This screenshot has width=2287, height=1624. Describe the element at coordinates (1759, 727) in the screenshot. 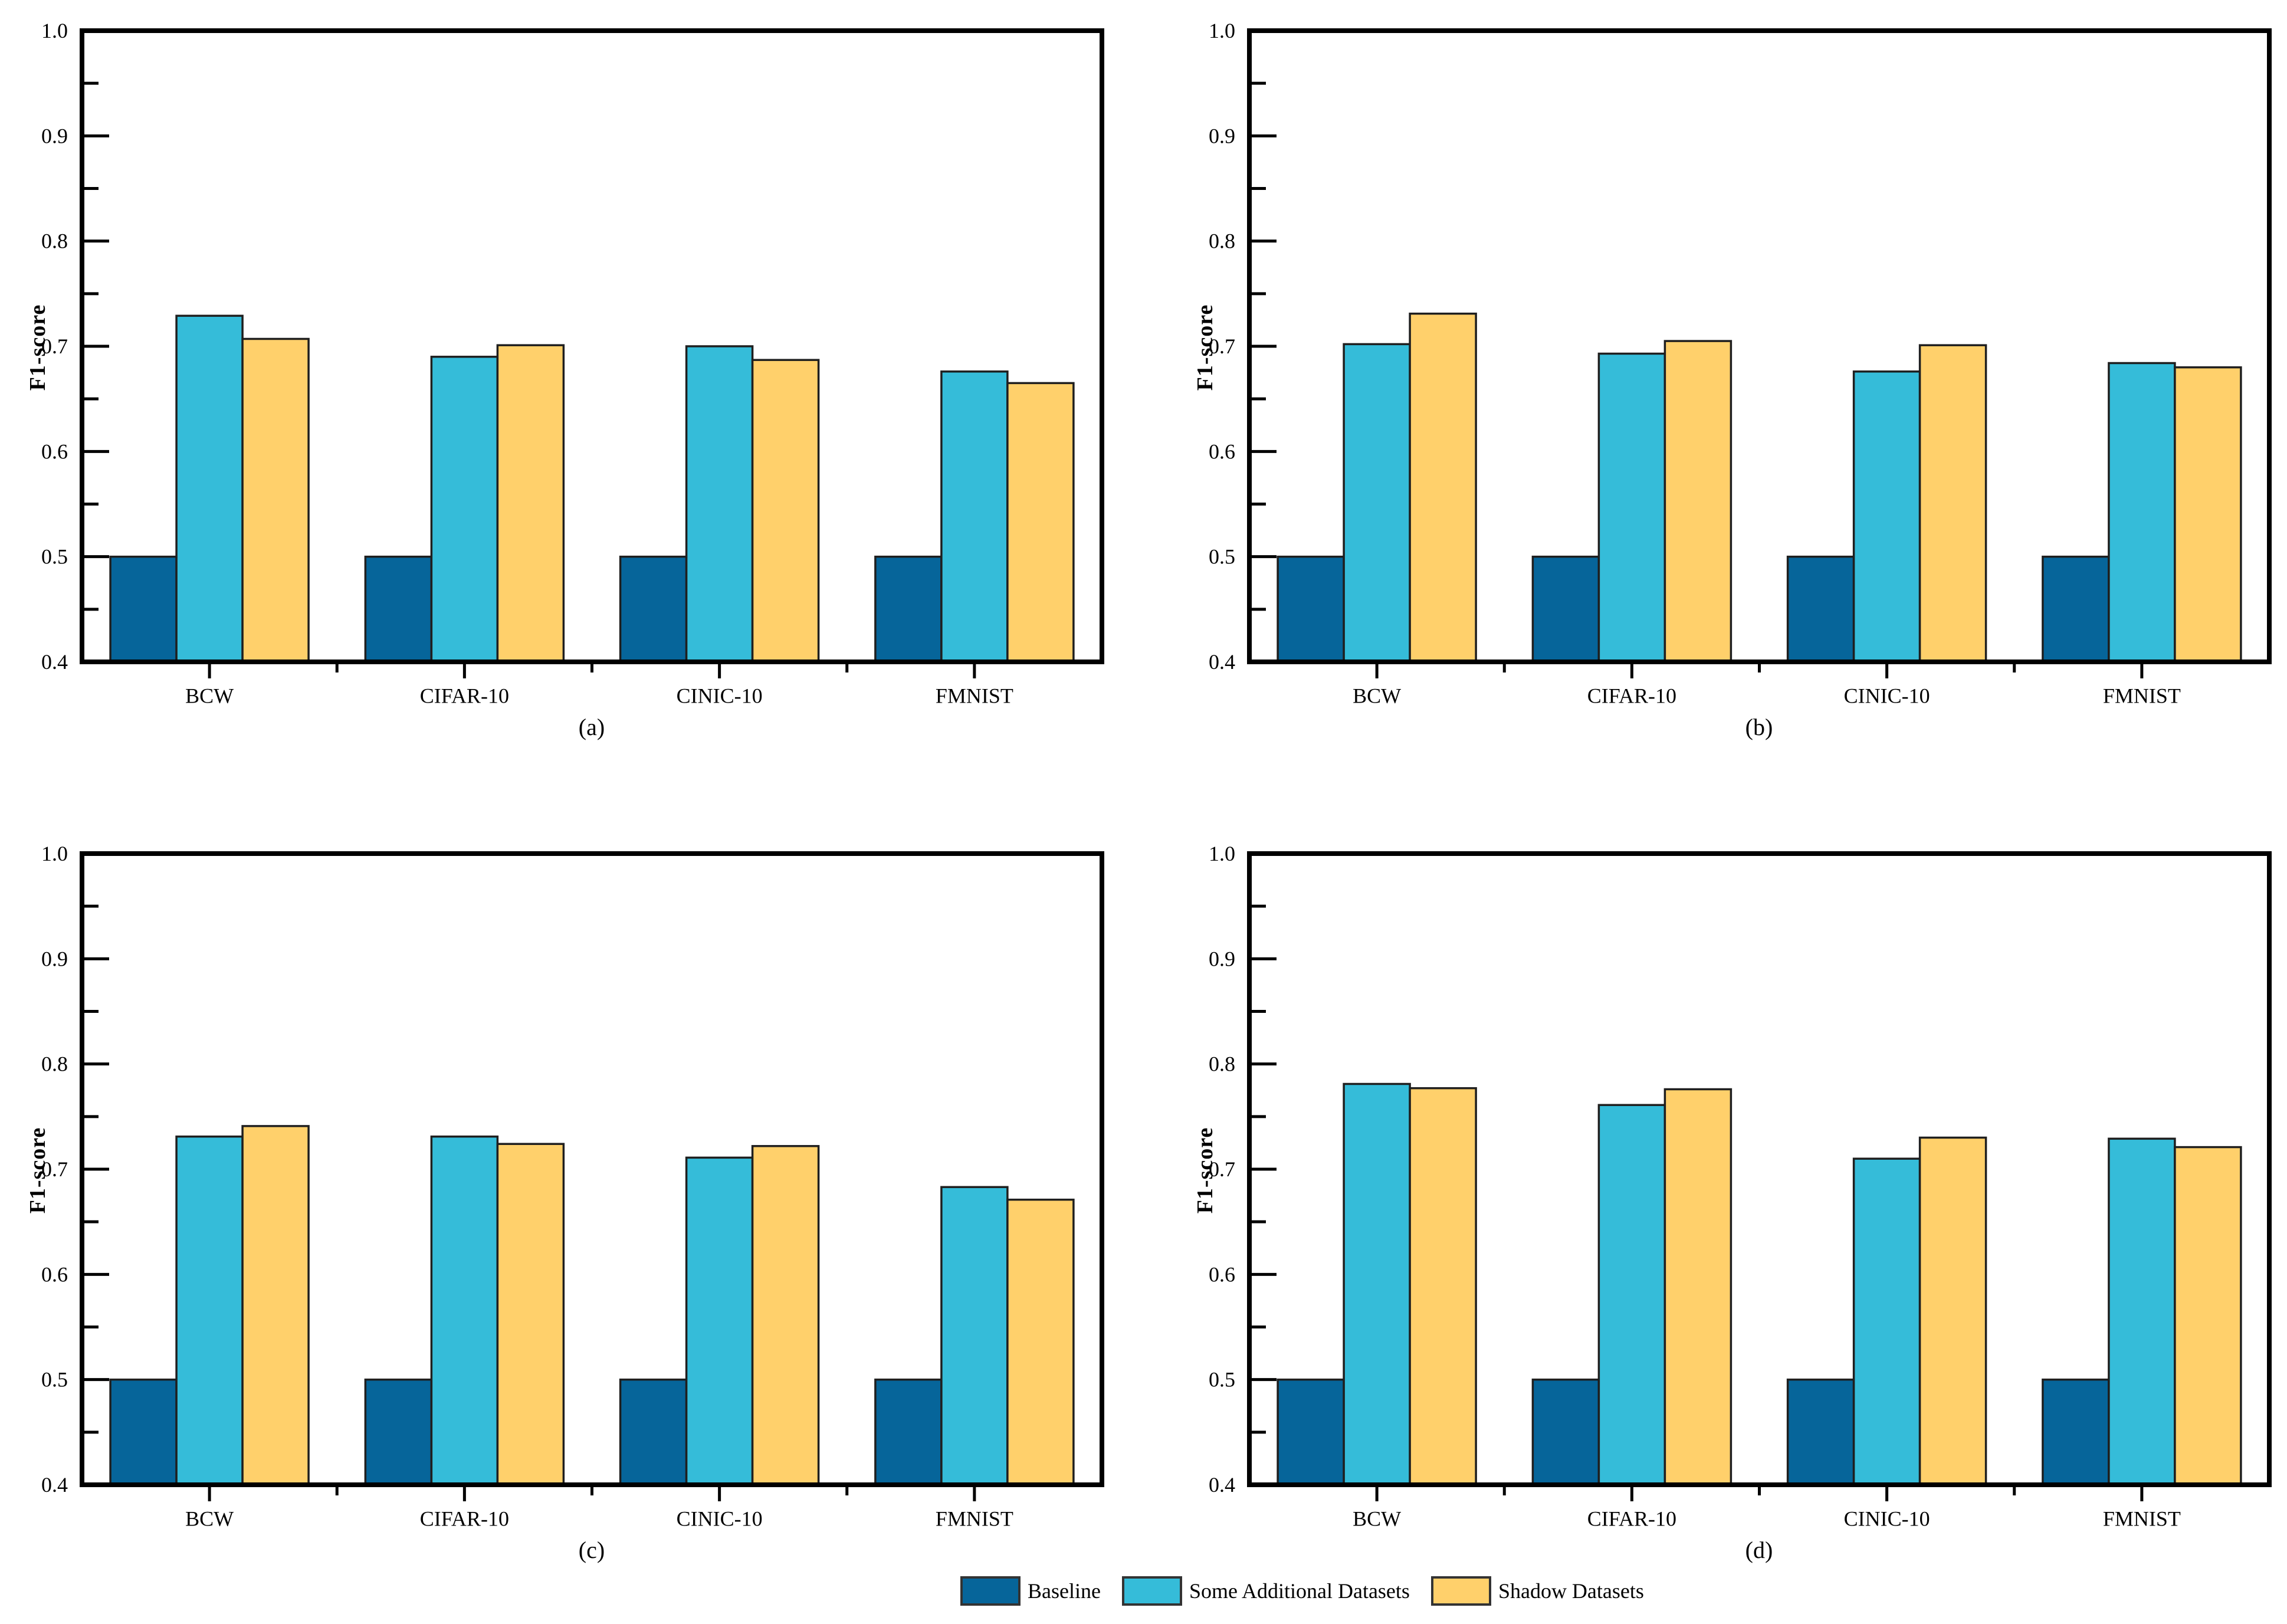

I see `panel-caption-b: (b)` at that location.